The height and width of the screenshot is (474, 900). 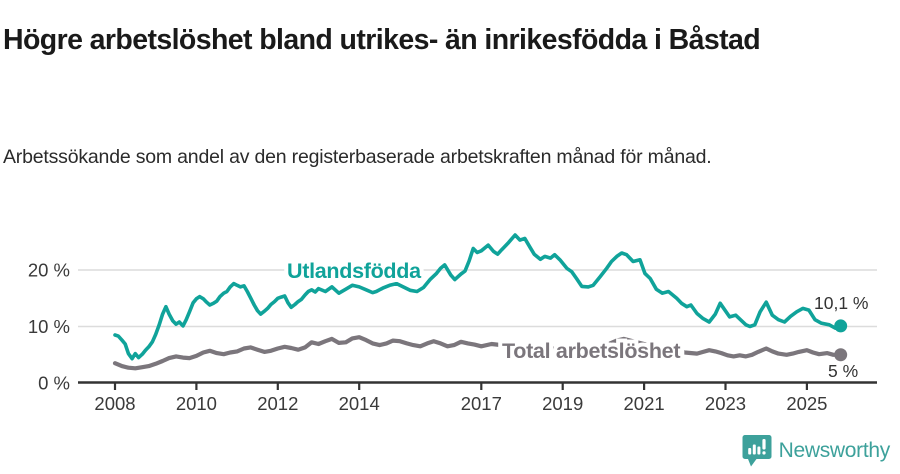 I want to click on series-label: Utlandsfödda, so click(x=354, y=271).